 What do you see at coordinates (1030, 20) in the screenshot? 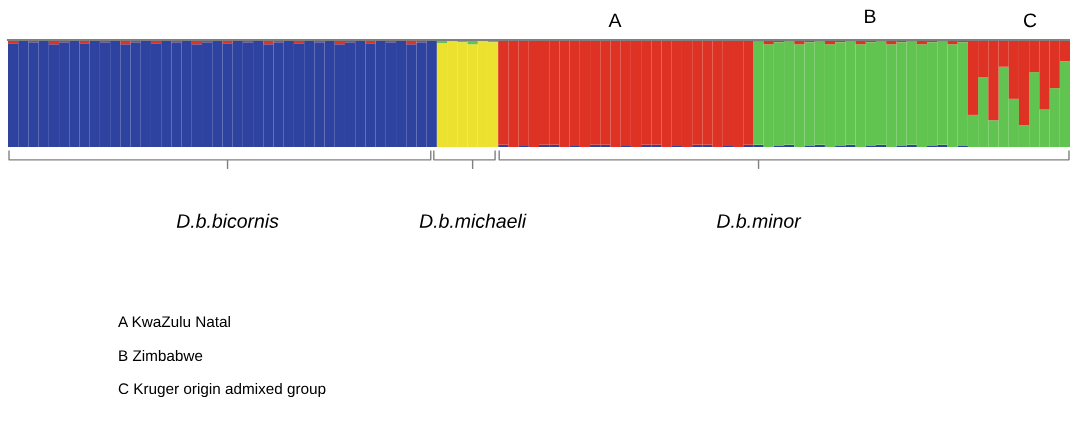
I see `text: C` at bounding box center [1030, 20].